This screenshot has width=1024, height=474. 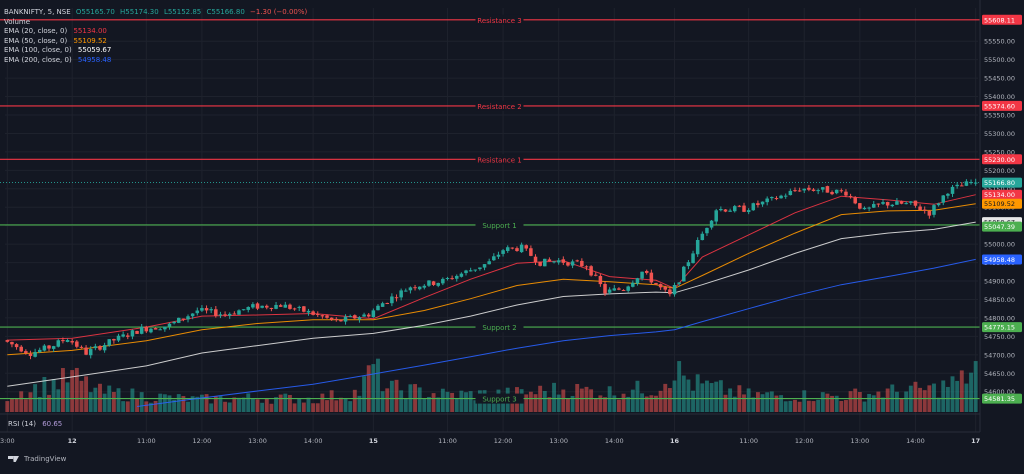 What do you see at coordinates (52, 424) in the screenshot?
I see `rsi-value: 60.65` at bounding box center [52, 424].